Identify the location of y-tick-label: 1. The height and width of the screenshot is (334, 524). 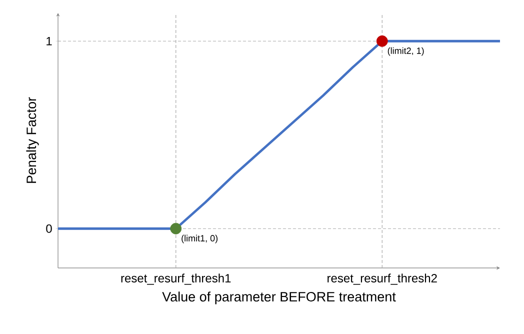
(49, 41).